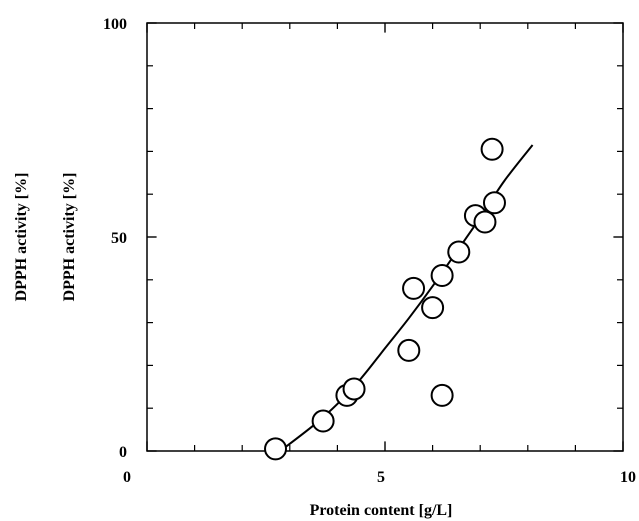 The height and width of the screenshot is (521, 639). I want to click on x-tick-label-10: 10, so click(628, 477).